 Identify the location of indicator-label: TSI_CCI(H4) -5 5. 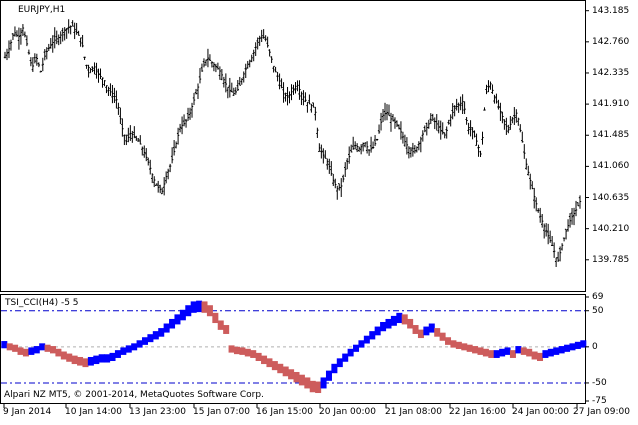
(42, 303).